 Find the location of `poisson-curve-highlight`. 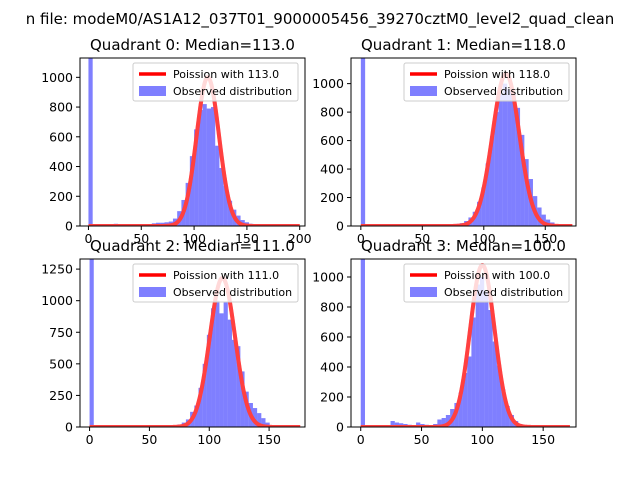

poisson-curve-highlight is located at coordinates (194, 150).